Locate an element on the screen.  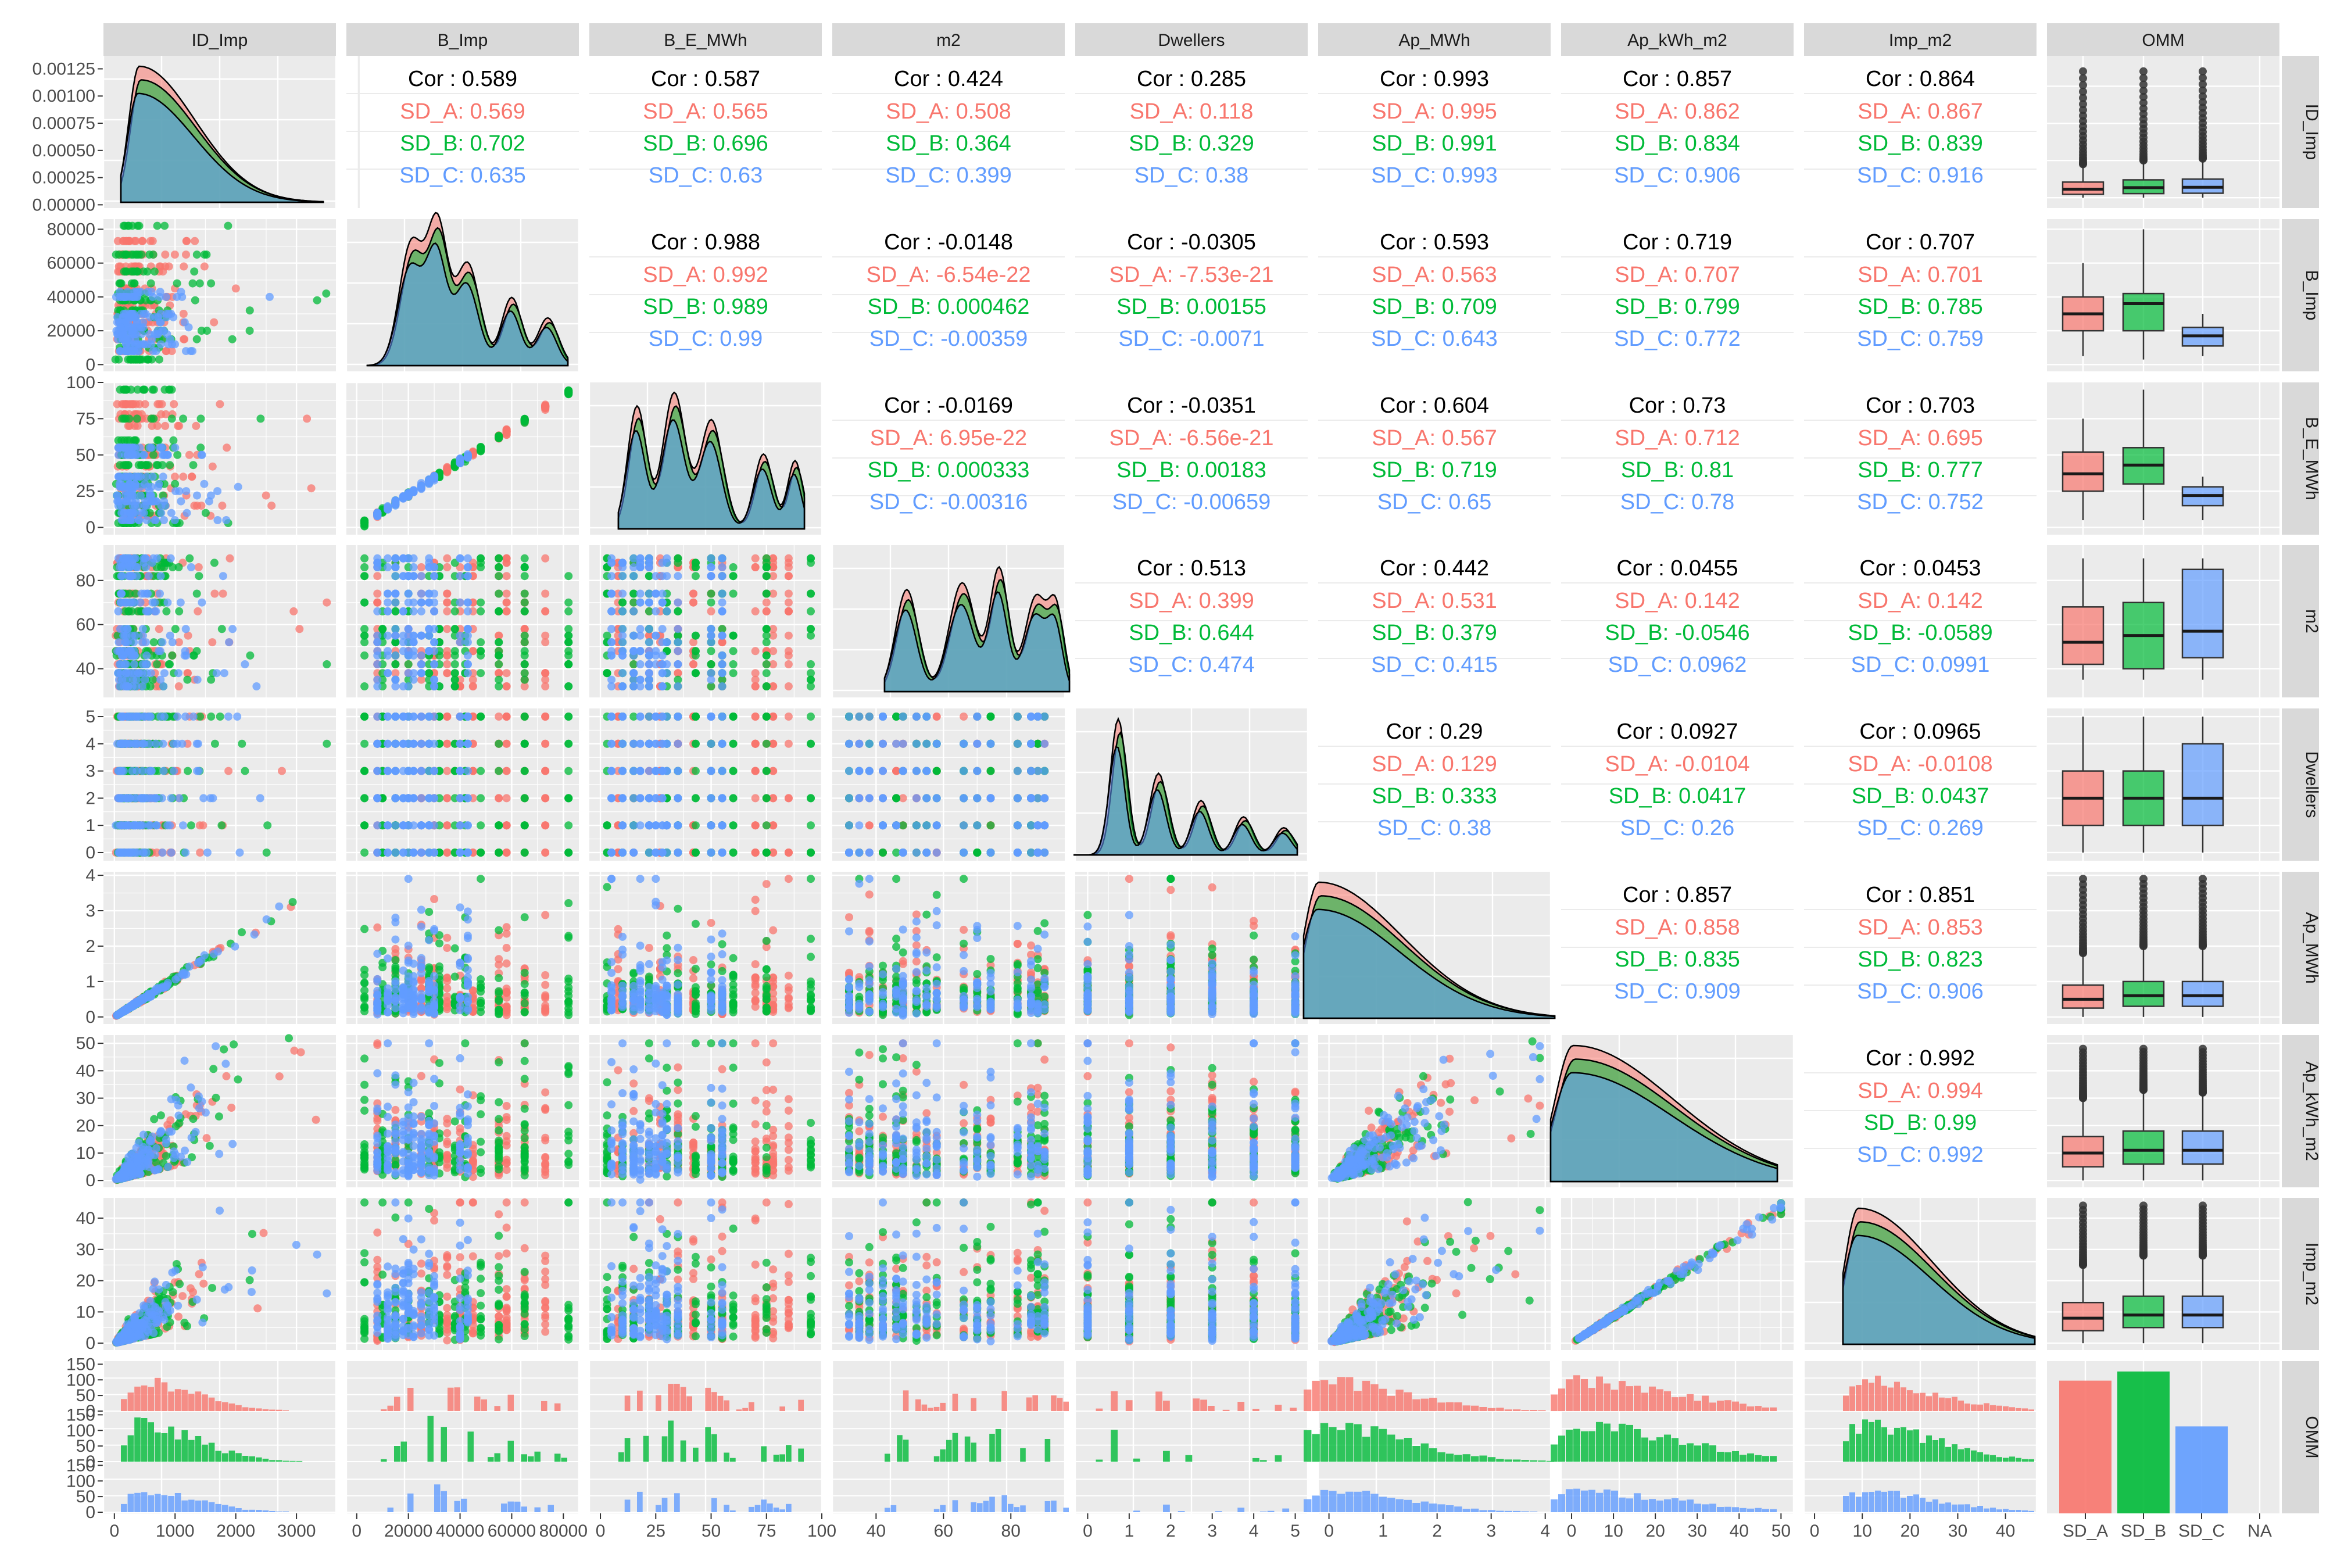
y-tick-label: 2 is located at coordinates (90, 798).